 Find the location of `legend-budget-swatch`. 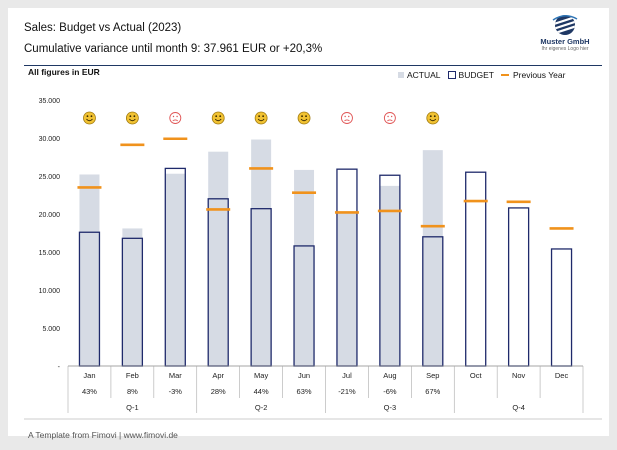

legend-budget-swatch is located at coordinates (451, 75).